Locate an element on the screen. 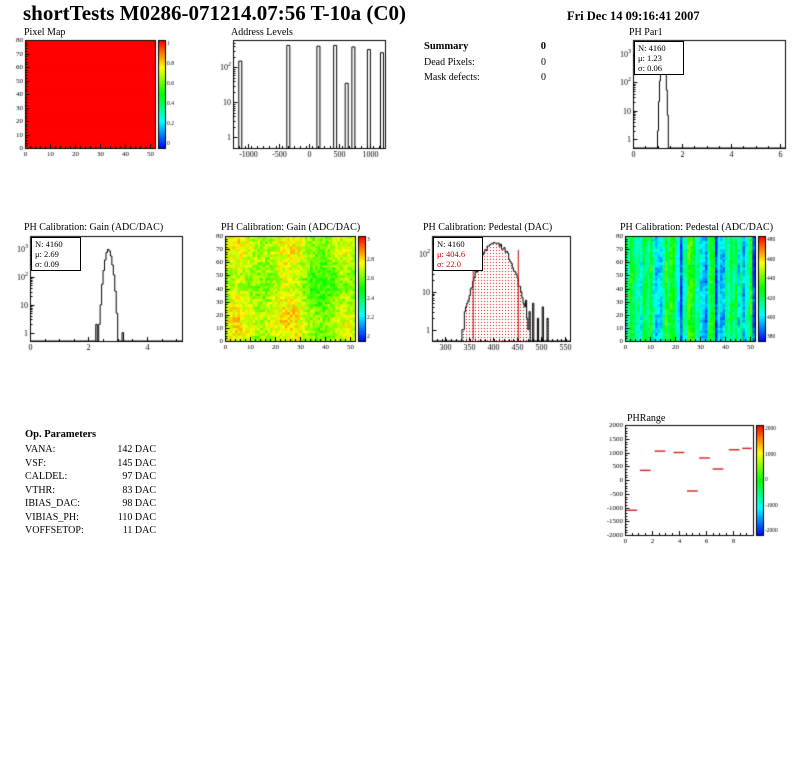  op-param-row: VIBIAS_PH: 110 DAC is located at coordinates (90, 519).